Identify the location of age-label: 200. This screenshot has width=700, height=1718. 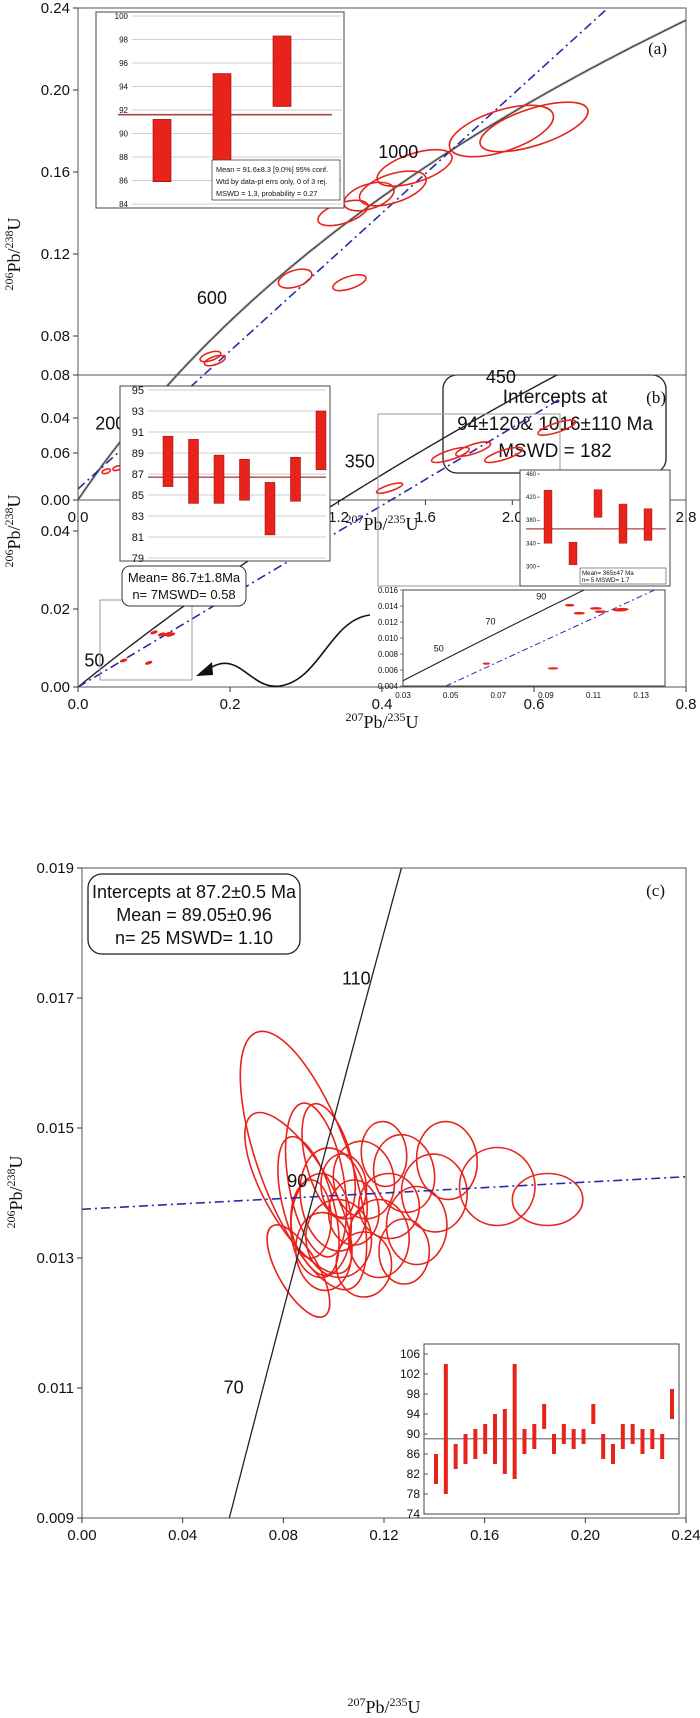
(110, 423).